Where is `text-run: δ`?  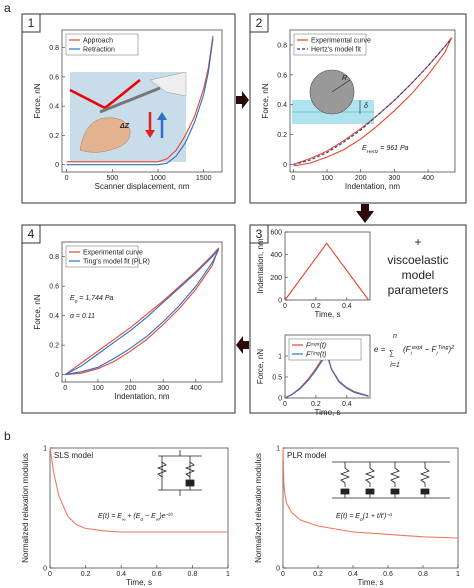
text-run: δ is located at coordinates (366, 106).